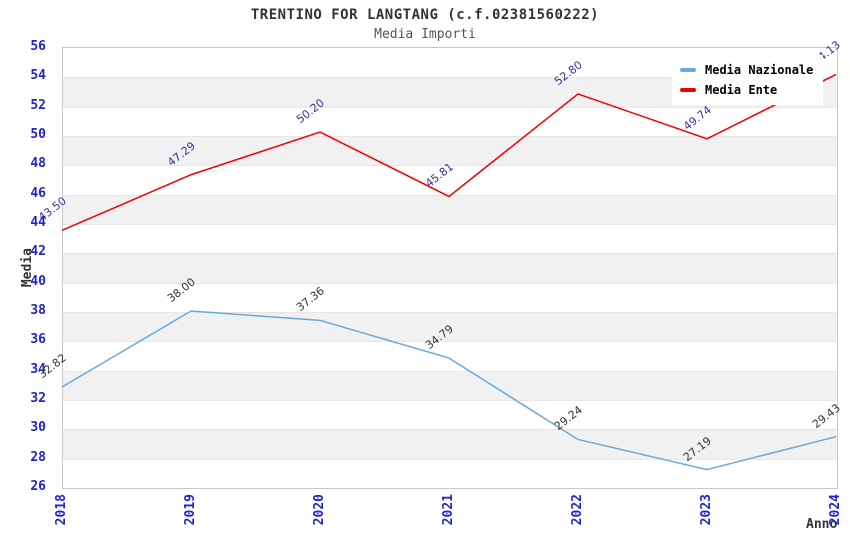 The height and width of the screenshot is (550, 850). Describe the element at coordinates (319, 510) in the screenshot. I see `x-tick-label: 2020` at that location.